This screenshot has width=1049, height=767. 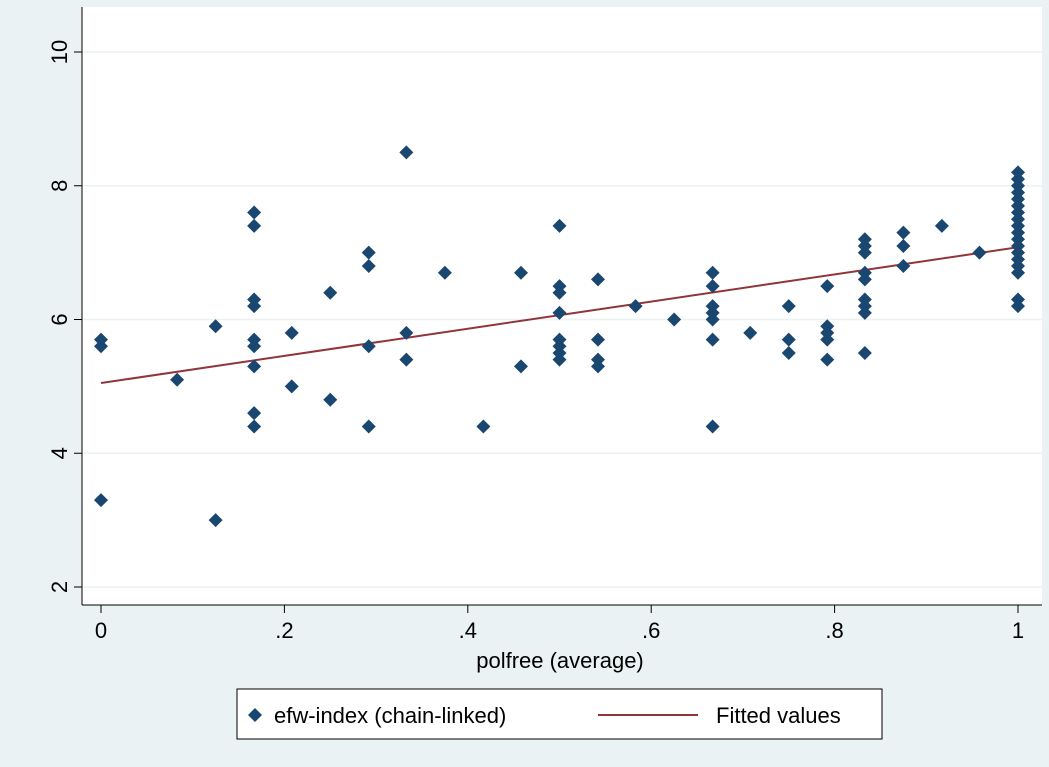 What do you see at coordinates (834, 630) in the screenshot?
I see `x-tick-label: .8` at bounding box center [834, 630].